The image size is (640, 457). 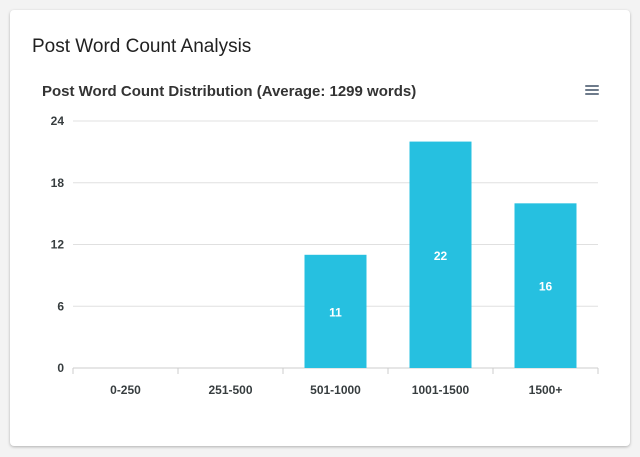 What do you see at coordinates (546, 390) in the screenshot?
I see `x-tick-label: 1500+` at bounding box center [546, 390].